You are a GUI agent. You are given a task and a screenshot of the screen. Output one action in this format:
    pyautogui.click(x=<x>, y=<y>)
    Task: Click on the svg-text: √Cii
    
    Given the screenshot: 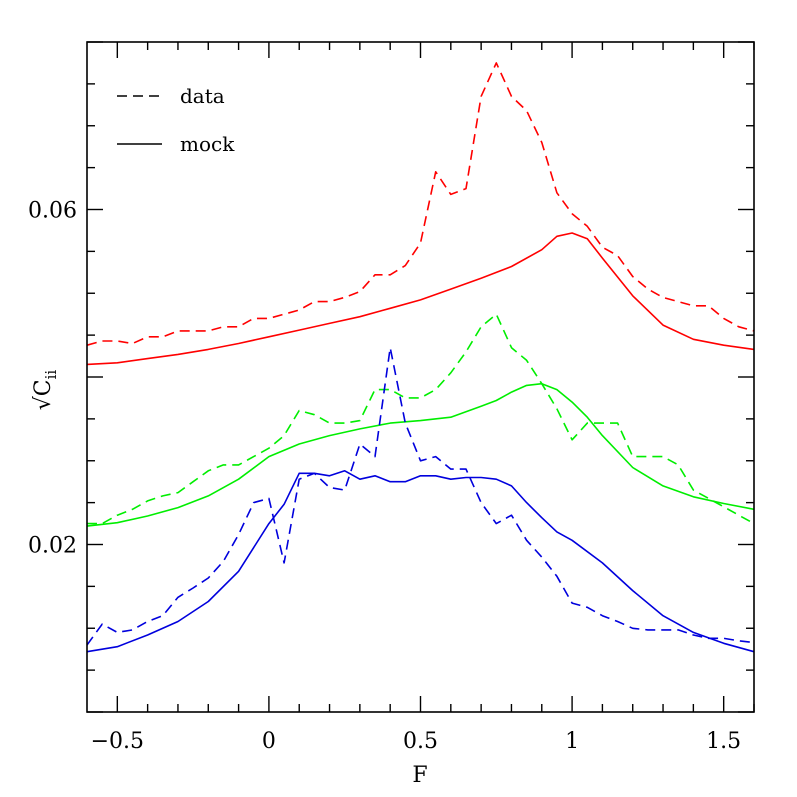 What is the action you would take?
    pyautogui.click(x=45, y=390)
    